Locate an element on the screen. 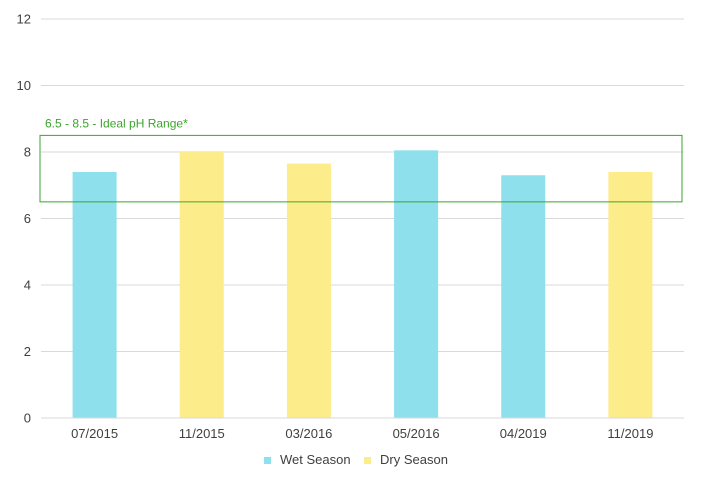 This screenshot has width=702, height=498. y-tick-label: 4 is located at coordinates (27, 285).